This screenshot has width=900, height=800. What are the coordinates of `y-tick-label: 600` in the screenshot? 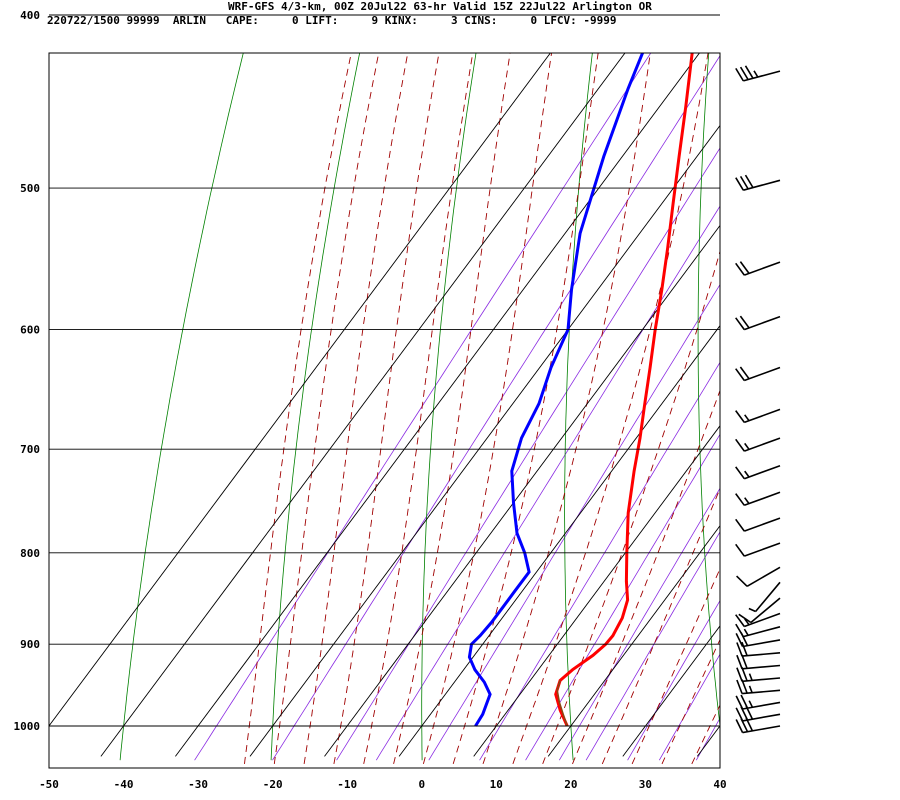 It's located at (30, 330).